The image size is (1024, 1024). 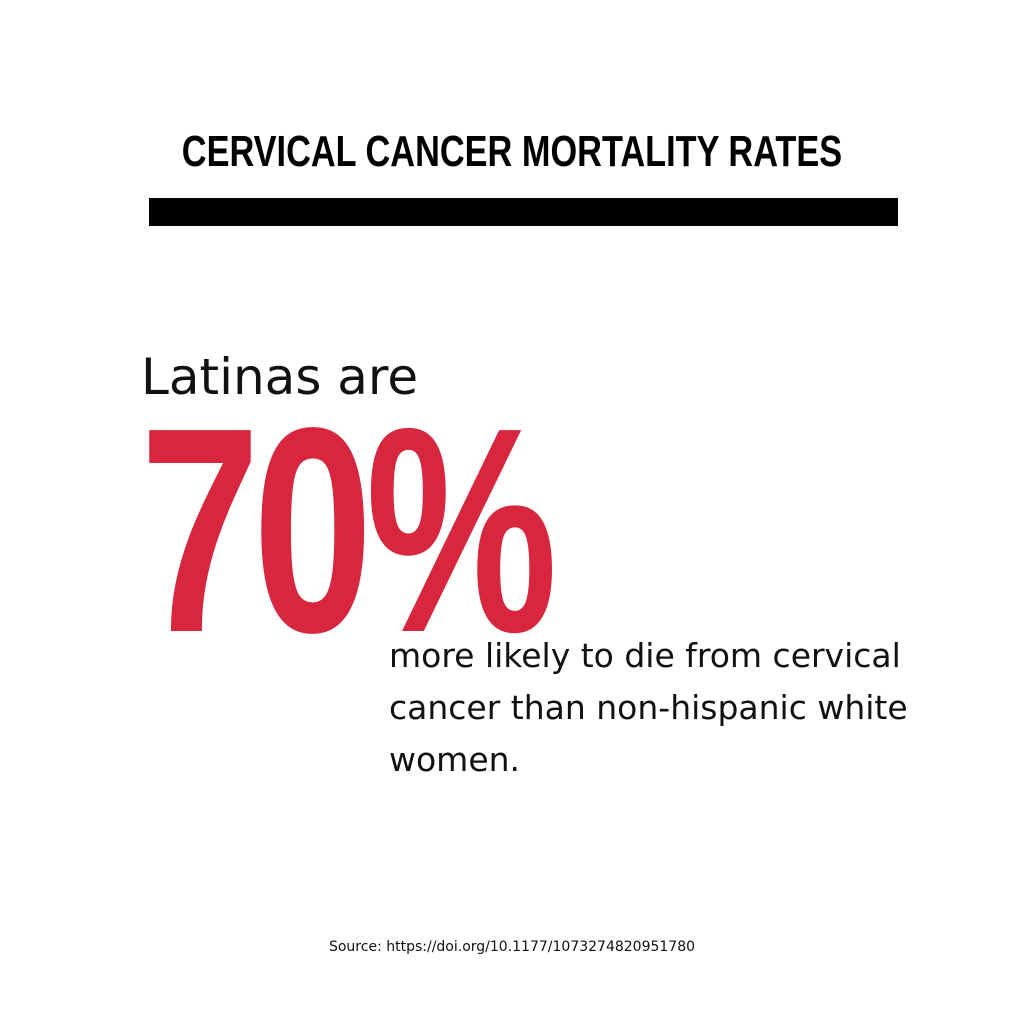 I want to click on title-underline-bar, so click(x=523, y=212).